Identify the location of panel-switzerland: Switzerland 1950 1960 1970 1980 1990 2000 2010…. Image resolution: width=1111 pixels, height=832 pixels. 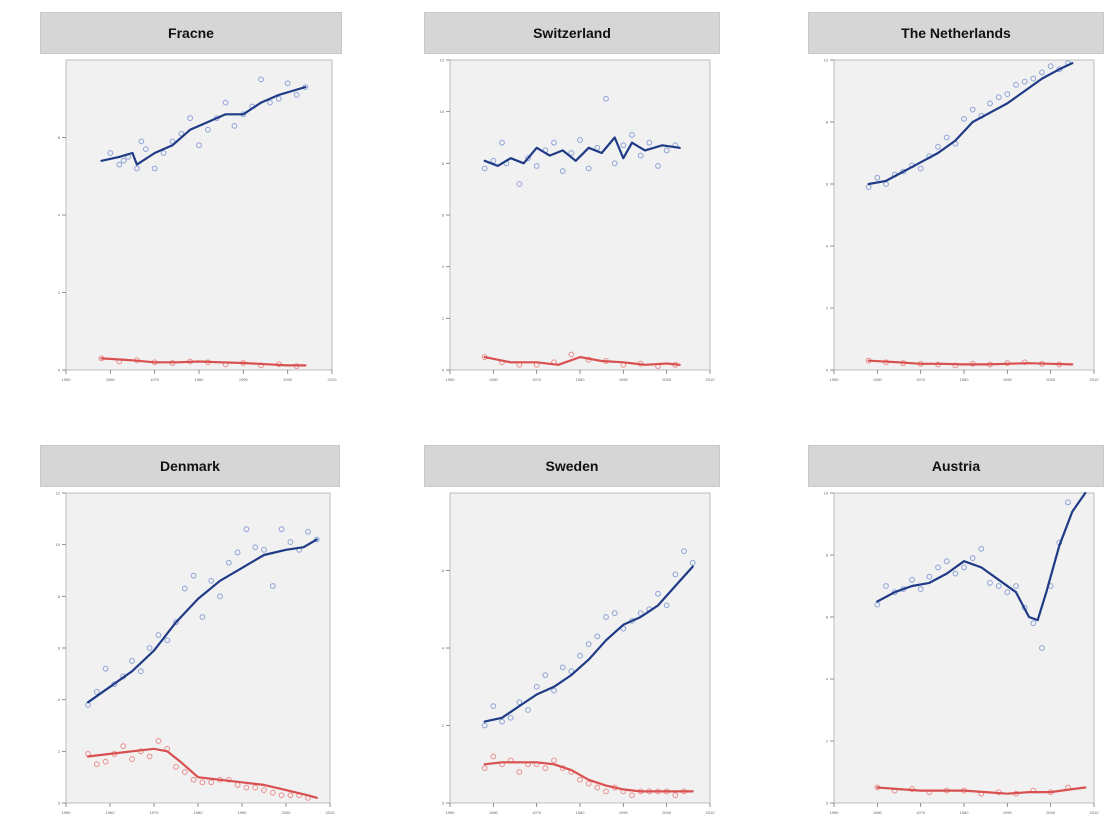
(572, 202).